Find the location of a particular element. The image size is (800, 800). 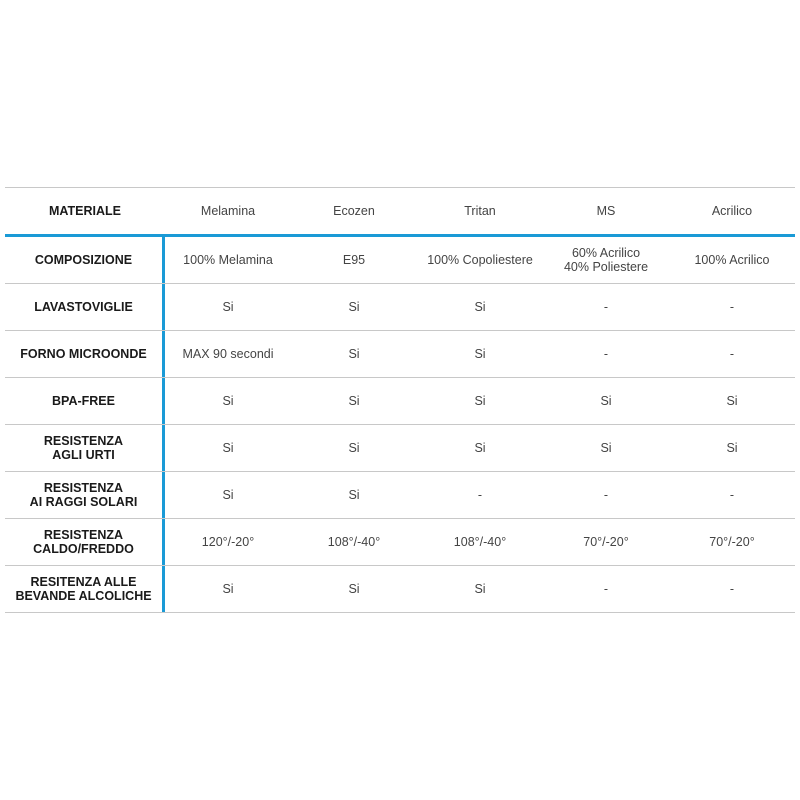

row-label: LAVASTOVIGLIE is located at coordinates (85, 307).